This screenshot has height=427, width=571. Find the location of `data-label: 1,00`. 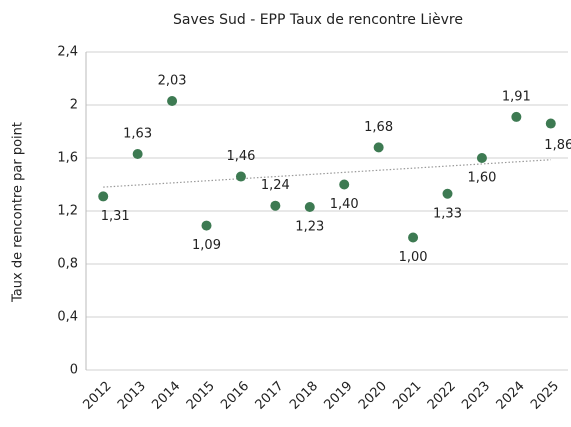

data-label: 1,00 is located at coordinates (413, 257).